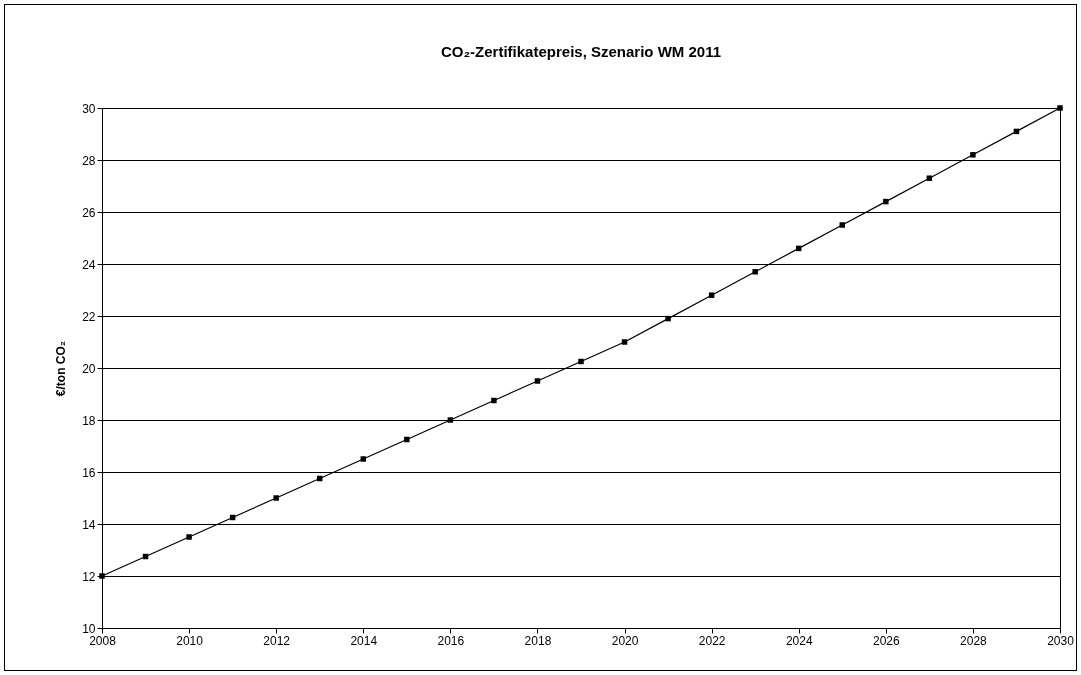 The image size is (1081, 675). I want to click on y-tick-label: 14, so click(89, 524).